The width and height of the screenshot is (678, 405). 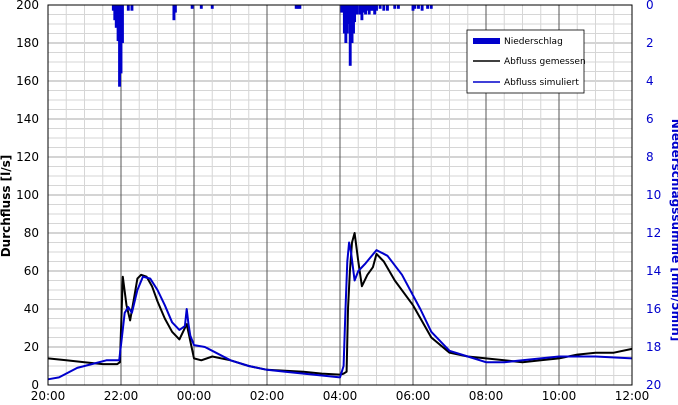 What do you see at coordinates (541, 83) in the screenshot?
I see `legend-label-simulated: Abfluss simuliert` at bounding box center [541, 83].